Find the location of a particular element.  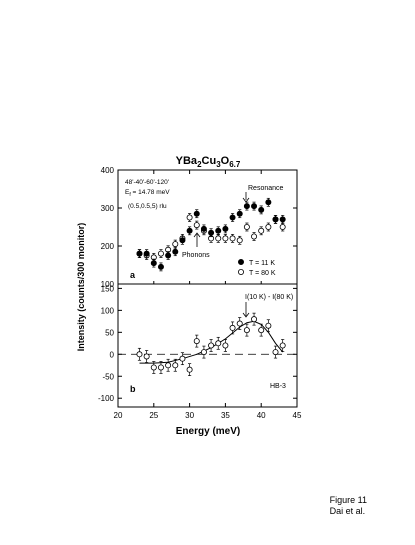

y-tick-label-b: 100 is located at coordinates (108, 310).